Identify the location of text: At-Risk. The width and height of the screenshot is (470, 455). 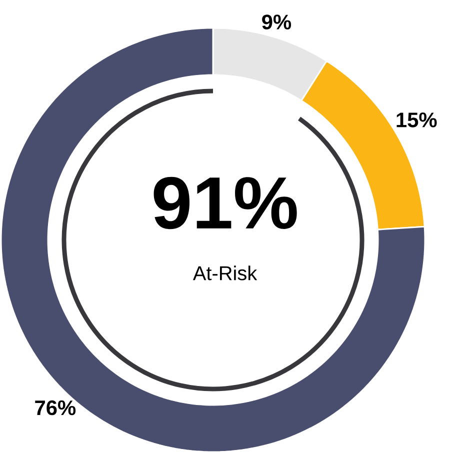
(225, 273).